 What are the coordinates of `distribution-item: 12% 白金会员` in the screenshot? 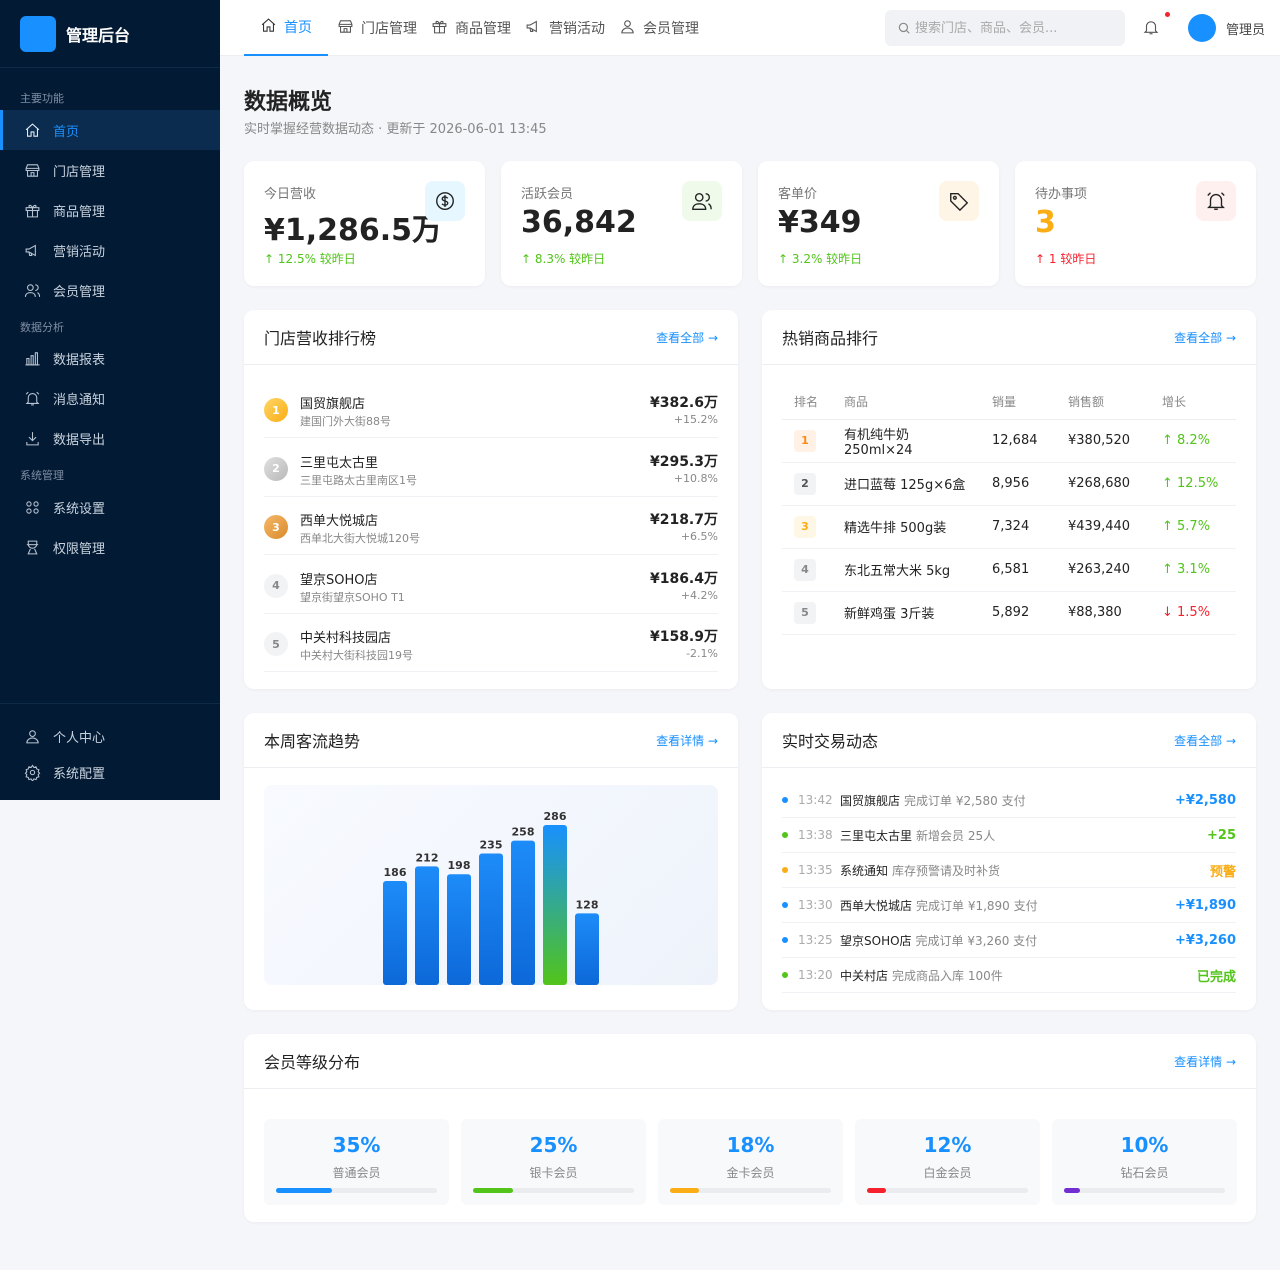 It's located at (947, 1162).